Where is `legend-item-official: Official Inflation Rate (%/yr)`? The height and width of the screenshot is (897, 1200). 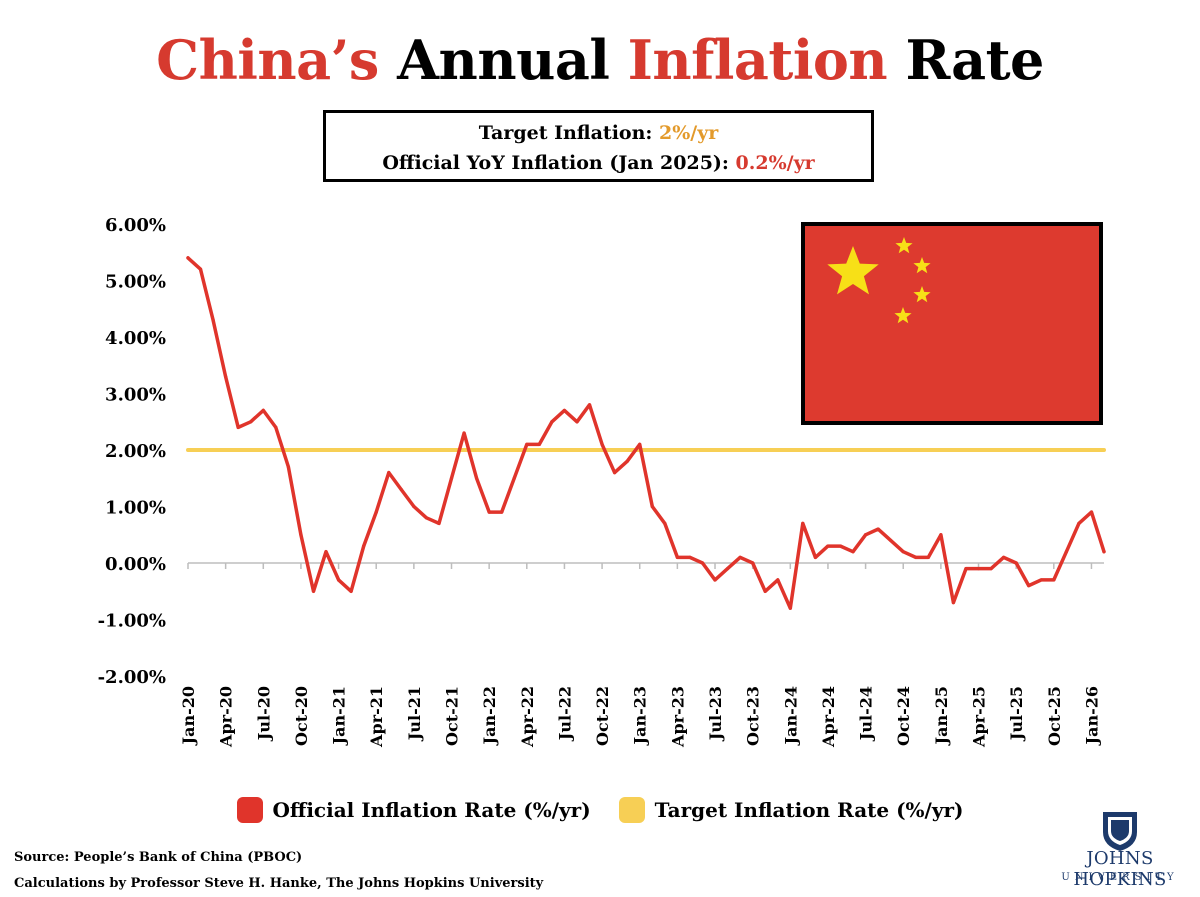
legend-item-official: Official Inflation Rate (%/yr) is located at coordinates (413, 810).